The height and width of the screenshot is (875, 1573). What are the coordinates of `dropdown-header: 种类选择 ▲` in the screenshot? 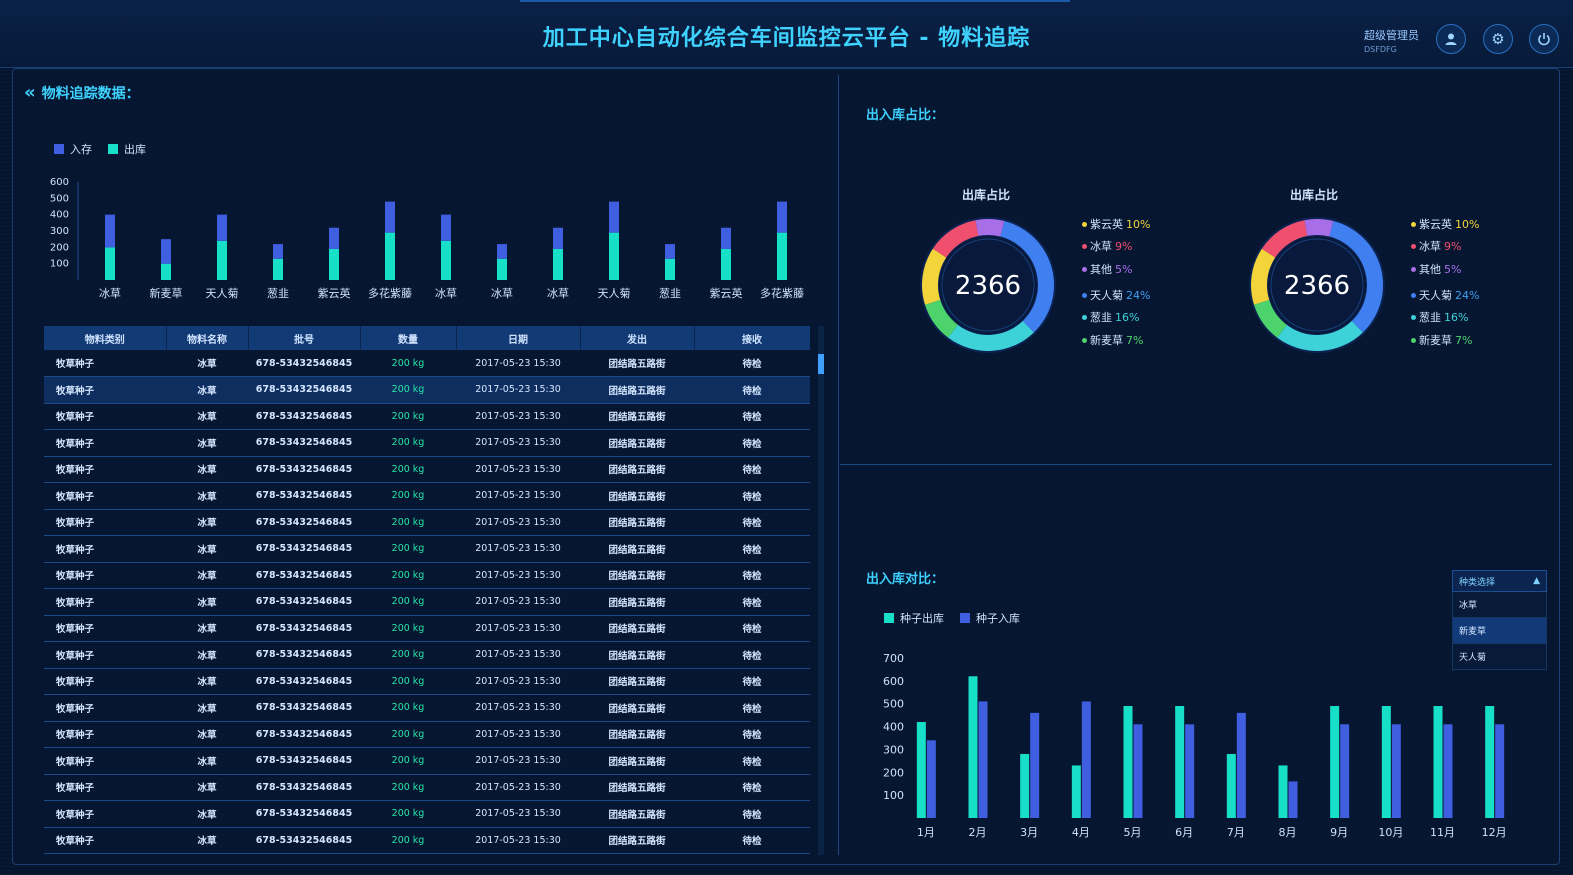 It's located at (1499, 581).